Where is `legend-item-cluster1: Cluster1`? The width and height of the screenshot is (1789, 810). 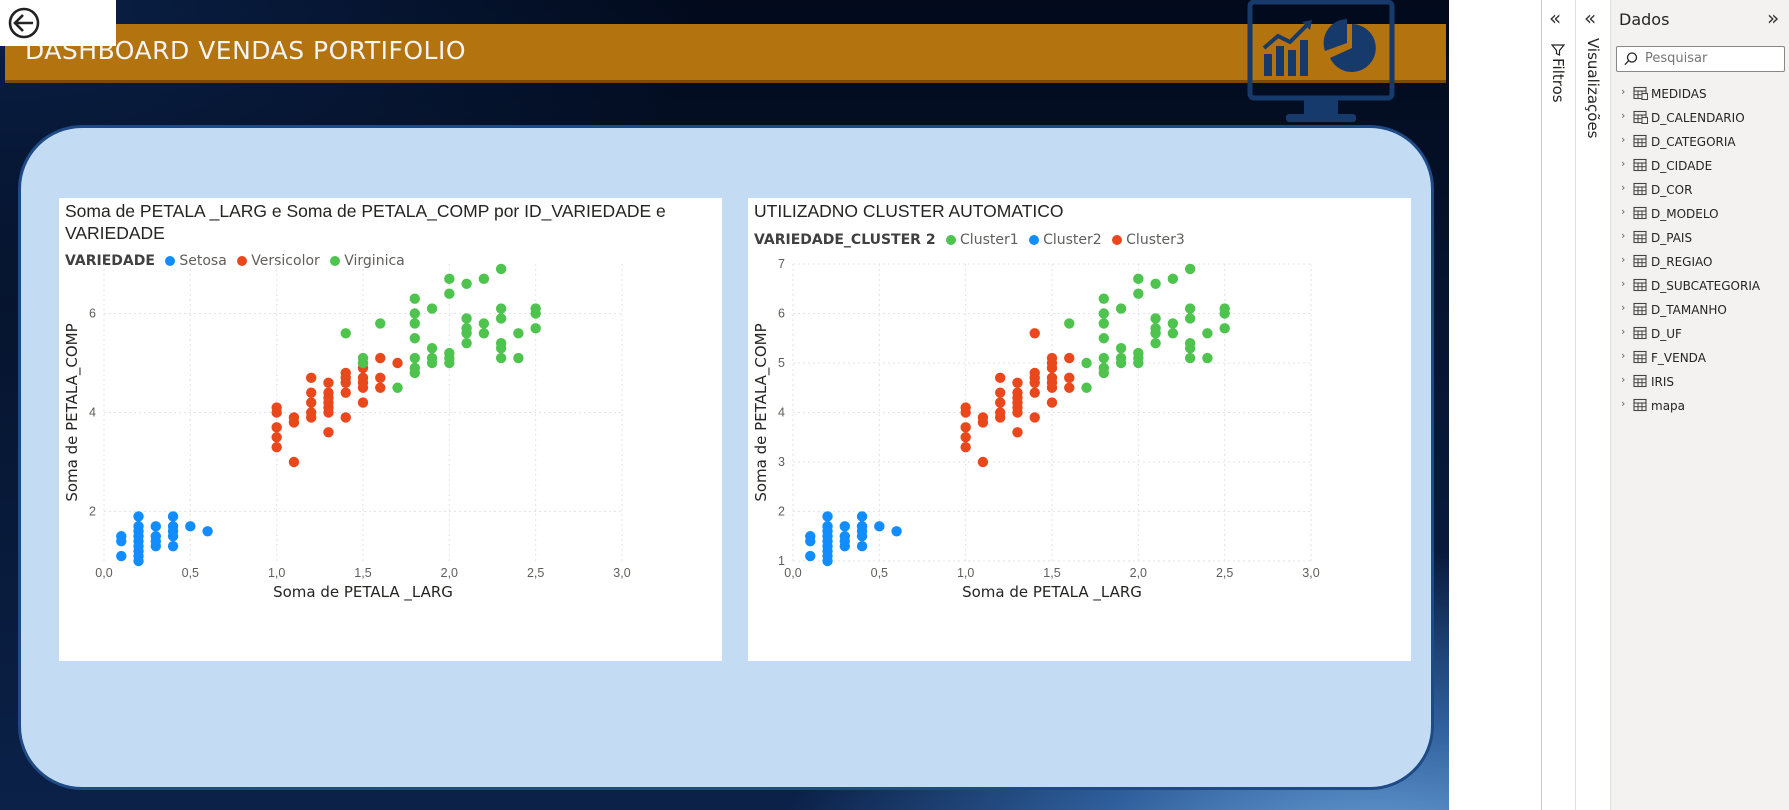
legend-item-cluster1: Cluster1 is located at coordinates (982, 240).